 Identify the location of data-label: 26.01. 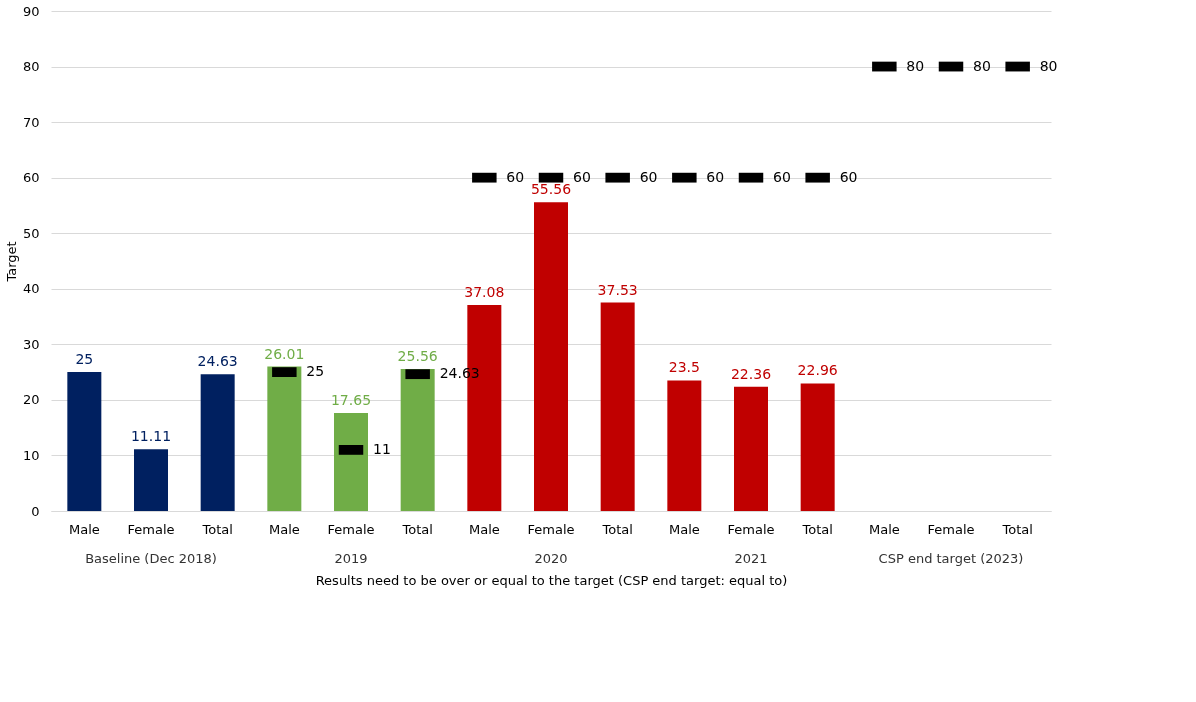
(284, 353).